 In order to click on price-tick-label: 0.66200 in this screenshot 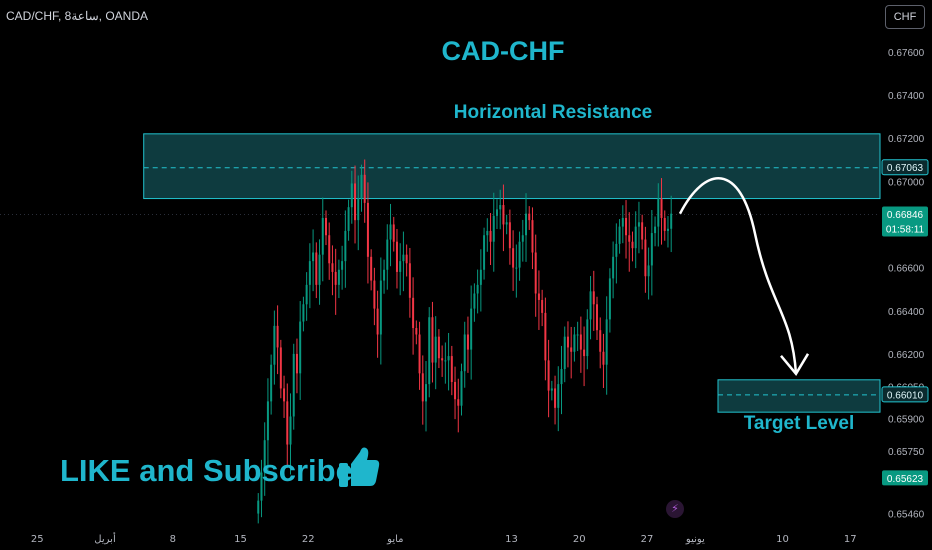, I will do `click(906, 355)`.